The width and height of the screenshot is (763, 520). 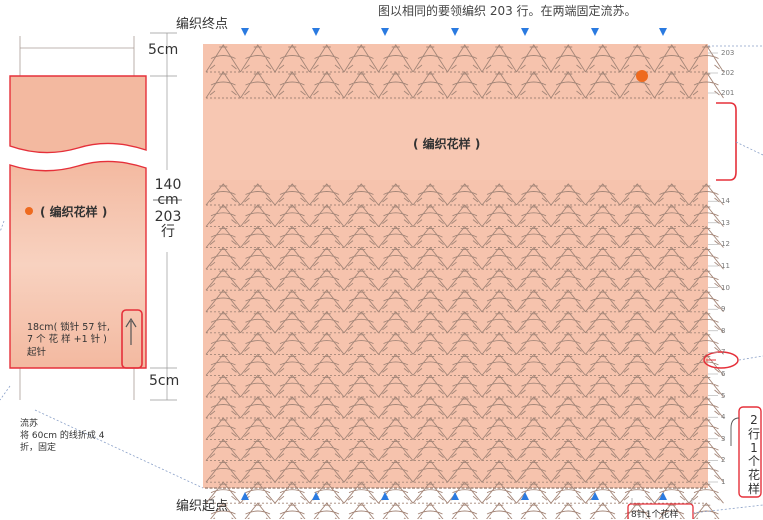 I want to click on schematic-upper-section, so click(x=78, y=114).